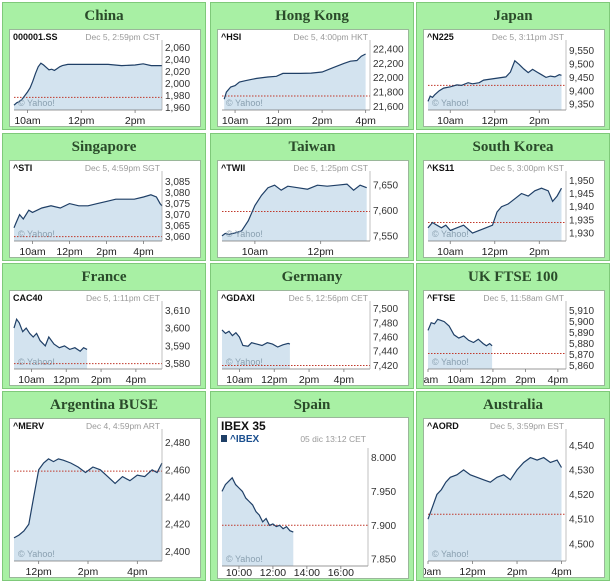 This screenshot has width=612, height=582. Describe the element at coordinates (330, 37) in the screenshot. I see `timestamp-label: Dec 5, 4:00pm HKT` at that location.